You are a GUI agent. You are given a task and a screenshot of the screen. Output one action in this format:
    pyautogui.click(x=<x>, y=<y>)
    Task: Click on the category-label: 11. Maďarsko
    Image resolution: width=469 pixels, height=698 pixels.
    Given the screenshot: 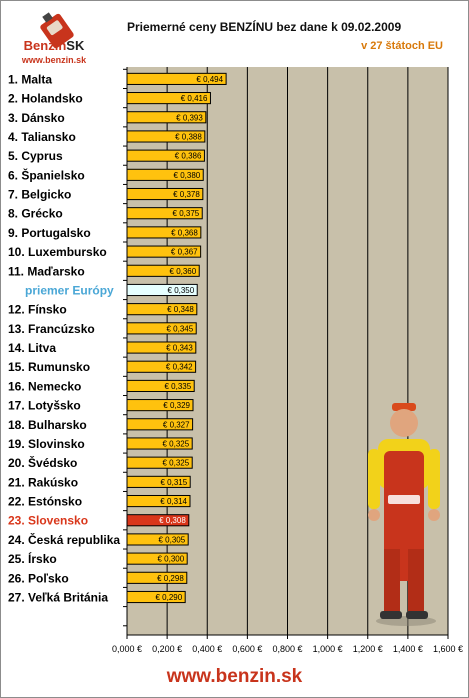 What is the action you would take?
    pyautogui.click(x=46, y=271)
    